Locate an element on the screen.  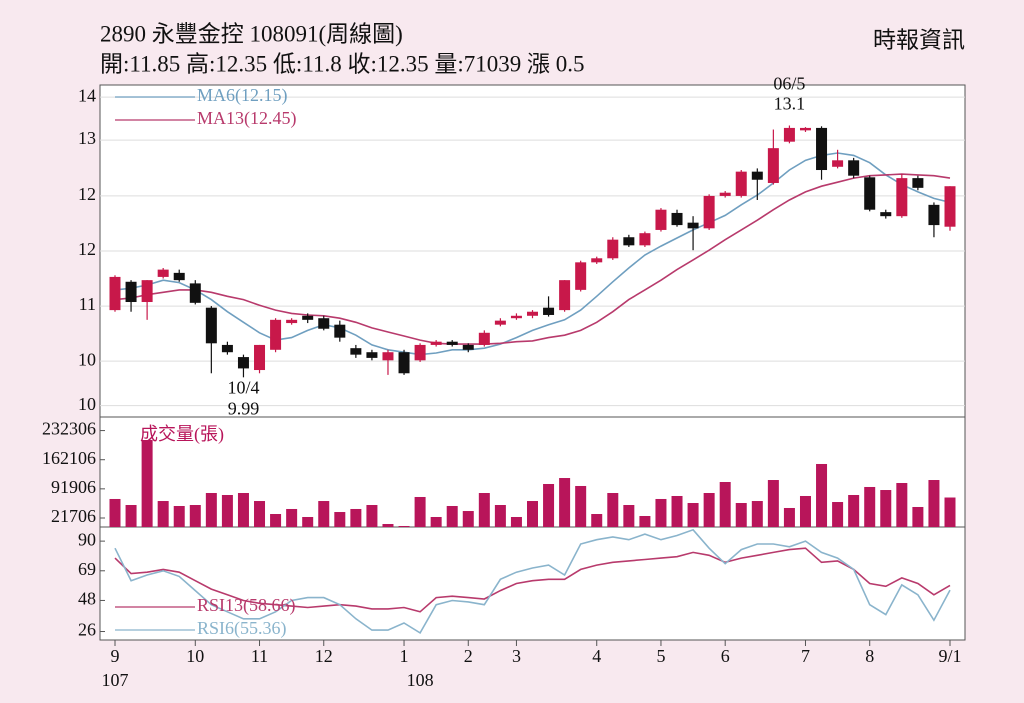
y-tick-label: 162106 is located at coordinates (69, 458).